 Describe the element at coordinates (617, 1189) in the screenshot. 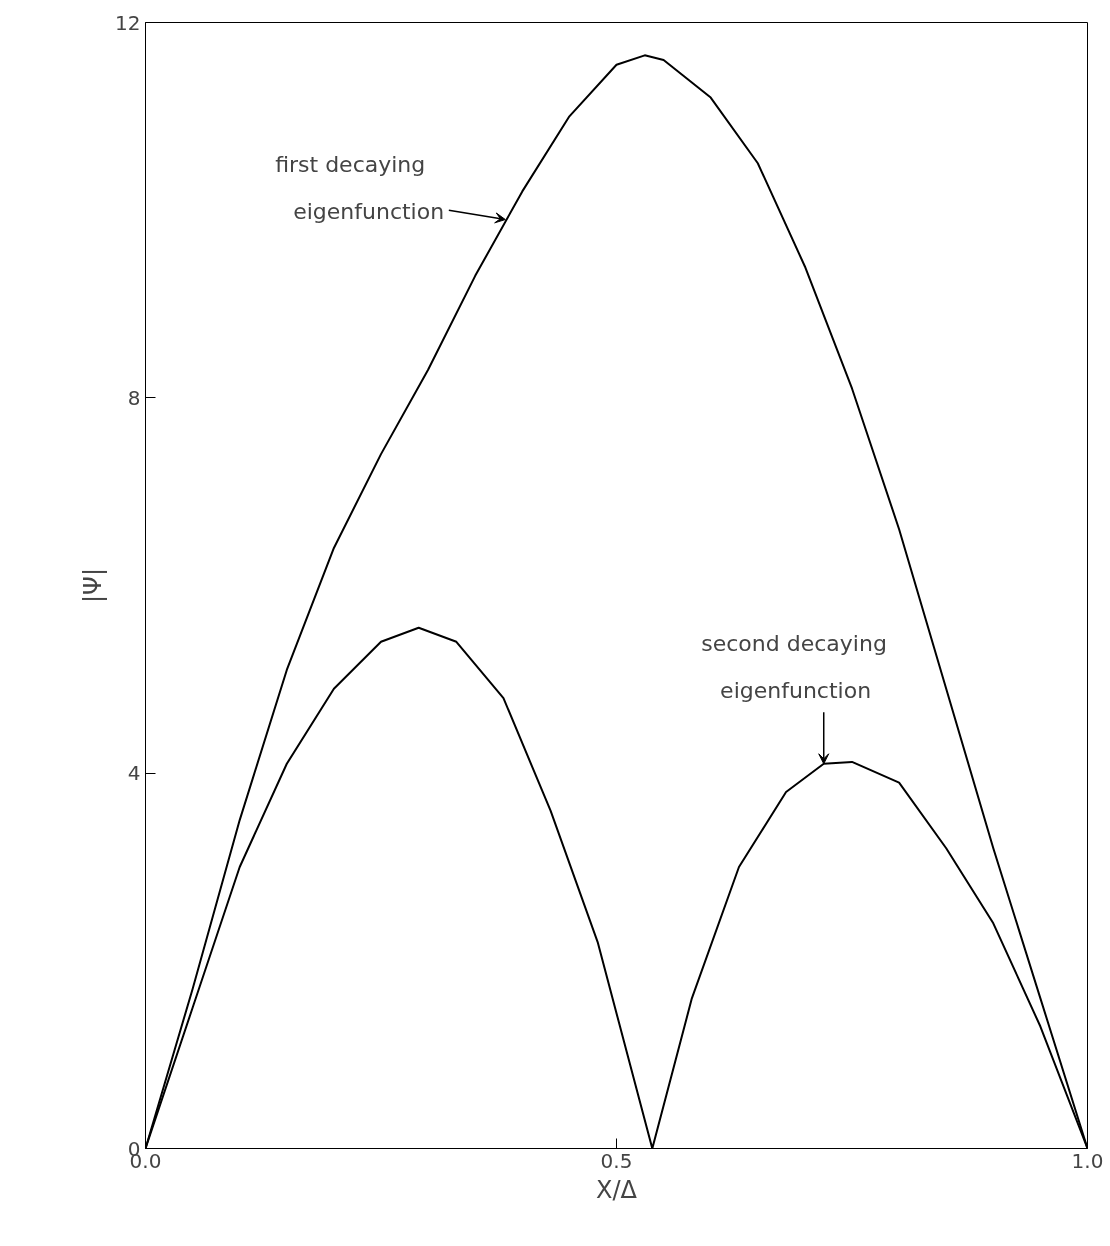

I see `x-axis-title: X/Δ` at that location.